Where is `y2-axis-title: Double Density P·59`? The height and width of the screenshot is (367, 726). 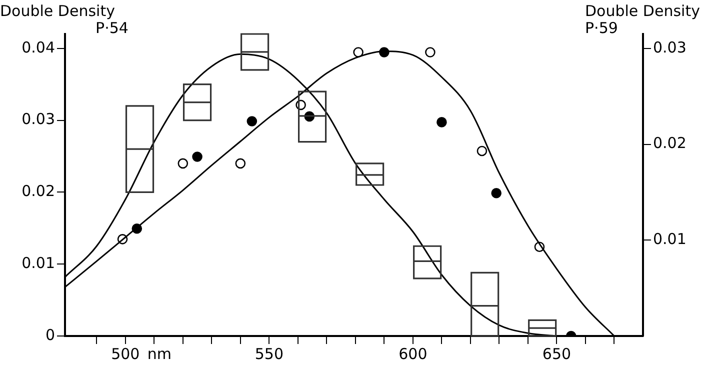
y2-axis-title: Double Density P·59 is located at coordinates (642, 19).